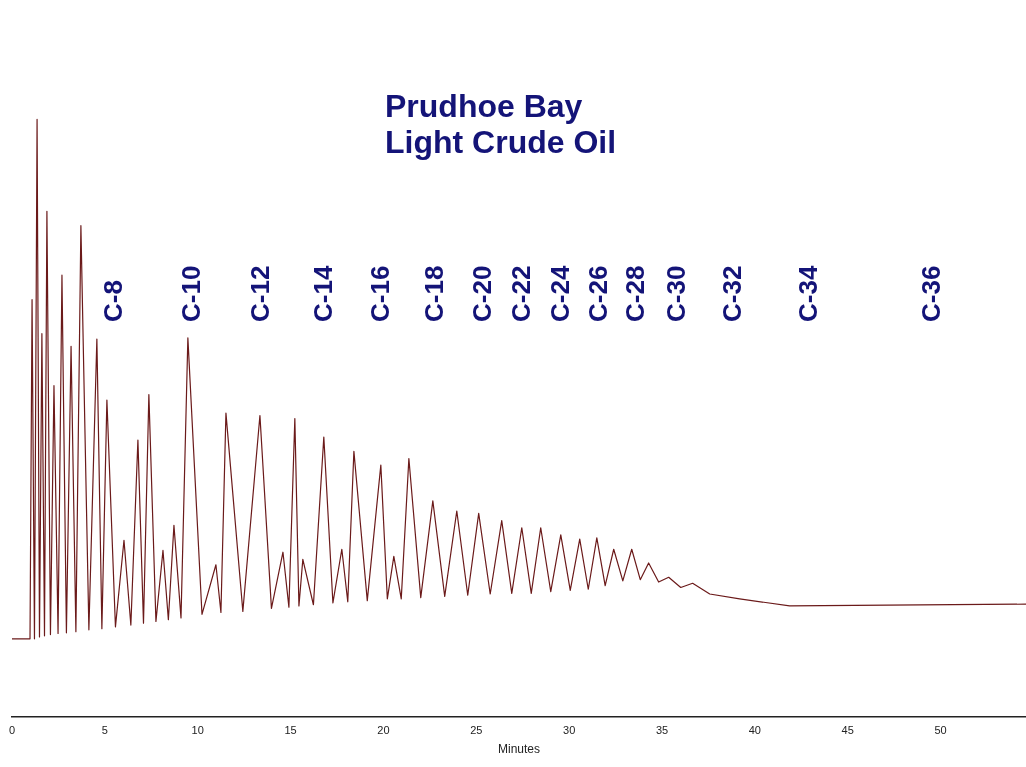  Describe the element at coordinates (482, 293) in the screenshot. I see `annotation: C-20` at that location.